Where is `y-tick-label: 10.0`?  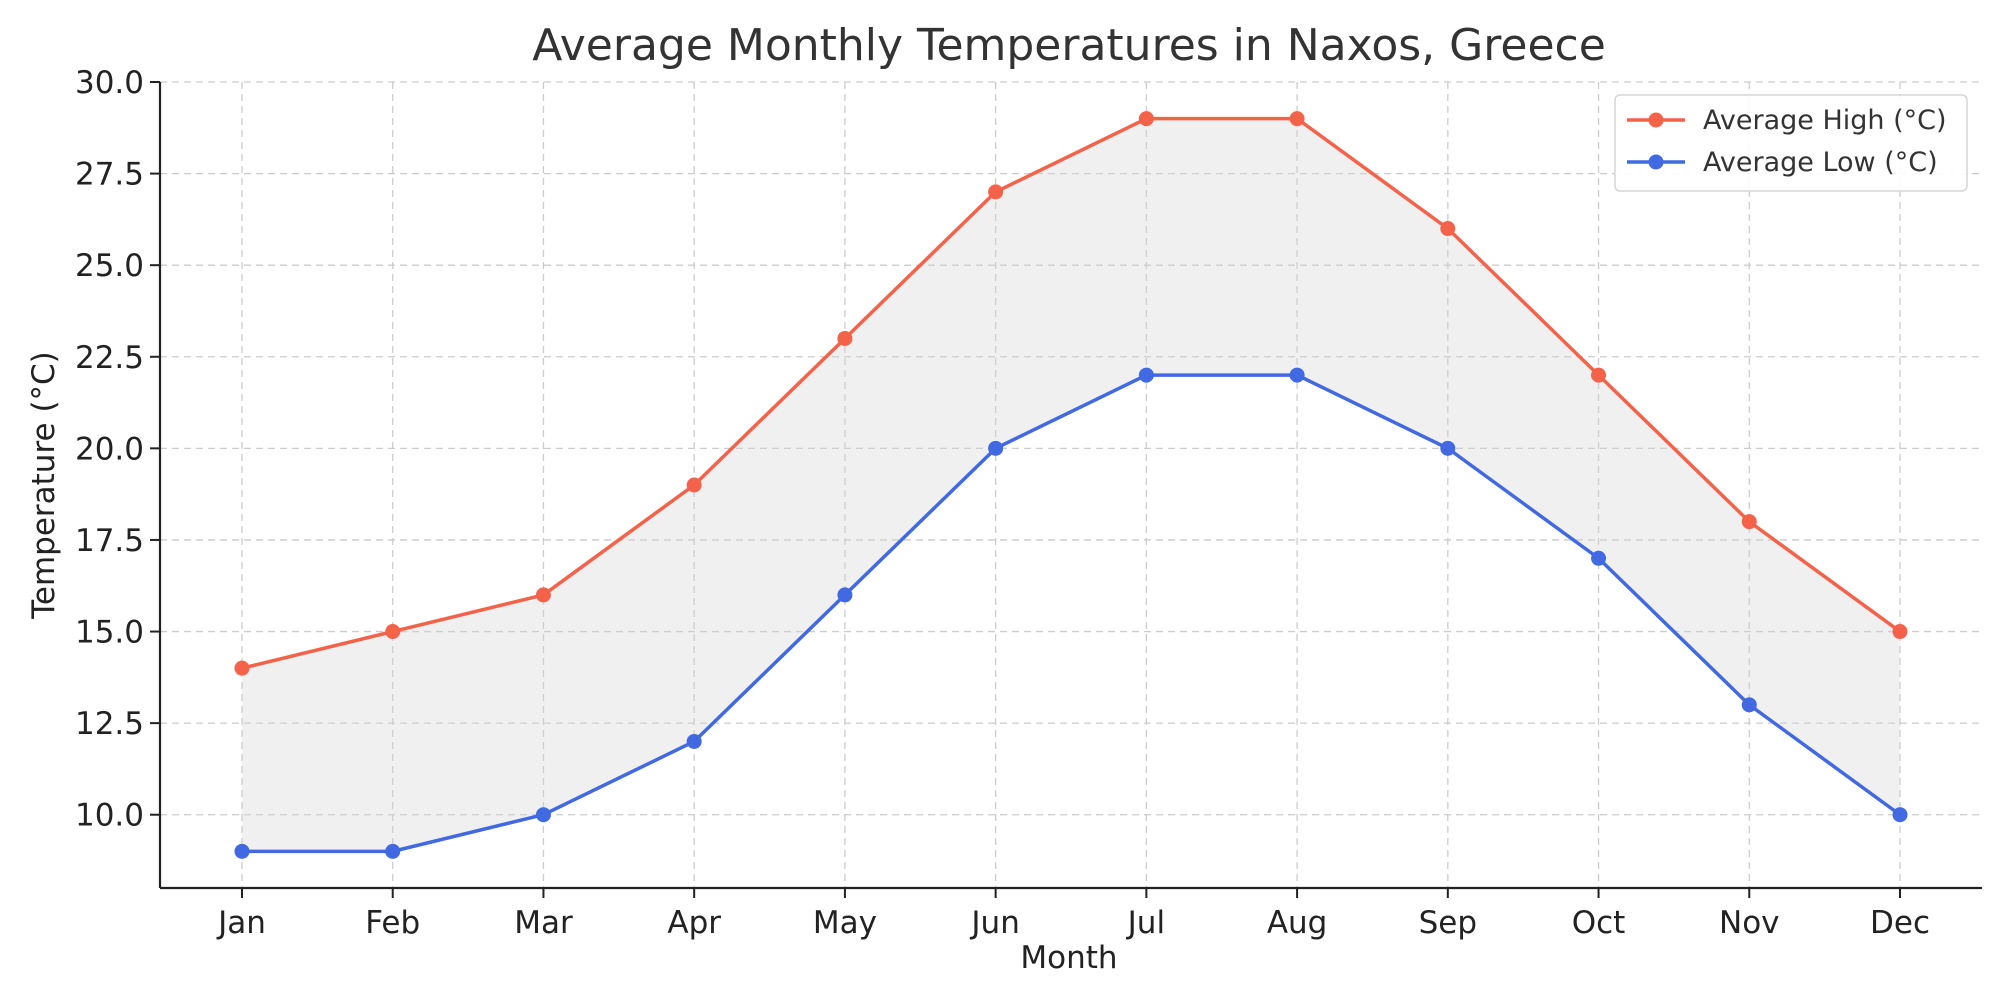
y-tick-label: 10.0 is located at coordinates (109, 816).